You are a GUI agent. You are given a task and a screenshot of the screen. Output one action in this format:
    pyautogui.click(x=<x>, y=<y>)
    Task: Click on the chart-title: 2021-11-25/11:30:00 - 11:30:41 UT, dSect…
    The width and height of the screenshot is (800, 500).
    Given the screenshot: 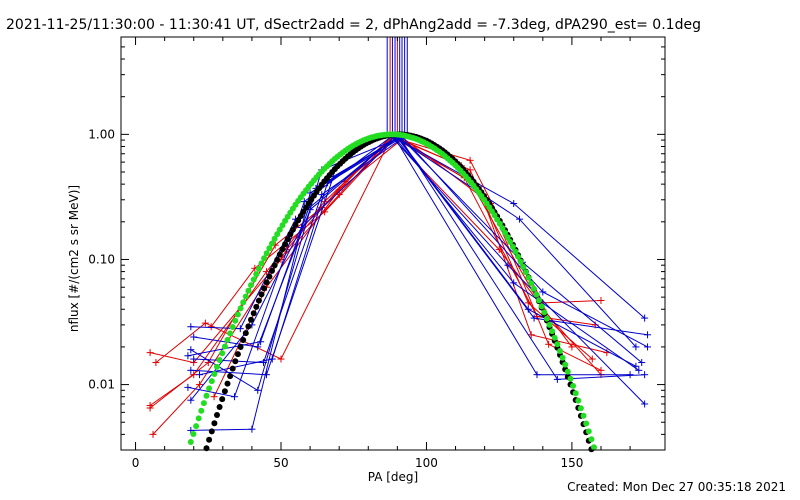 What is the action you would take?
    pyautogui.click(x=353, y=25)
    